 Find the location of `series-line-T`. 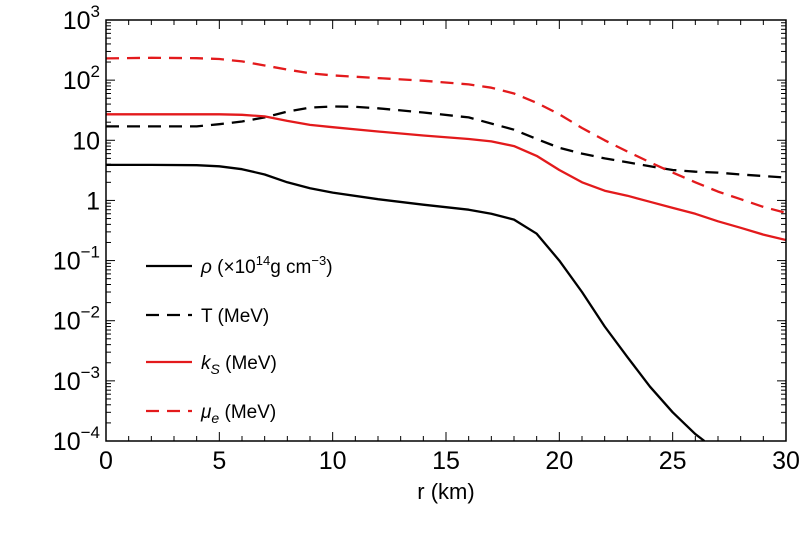

series-line-T is located at coordinates (446, 142).